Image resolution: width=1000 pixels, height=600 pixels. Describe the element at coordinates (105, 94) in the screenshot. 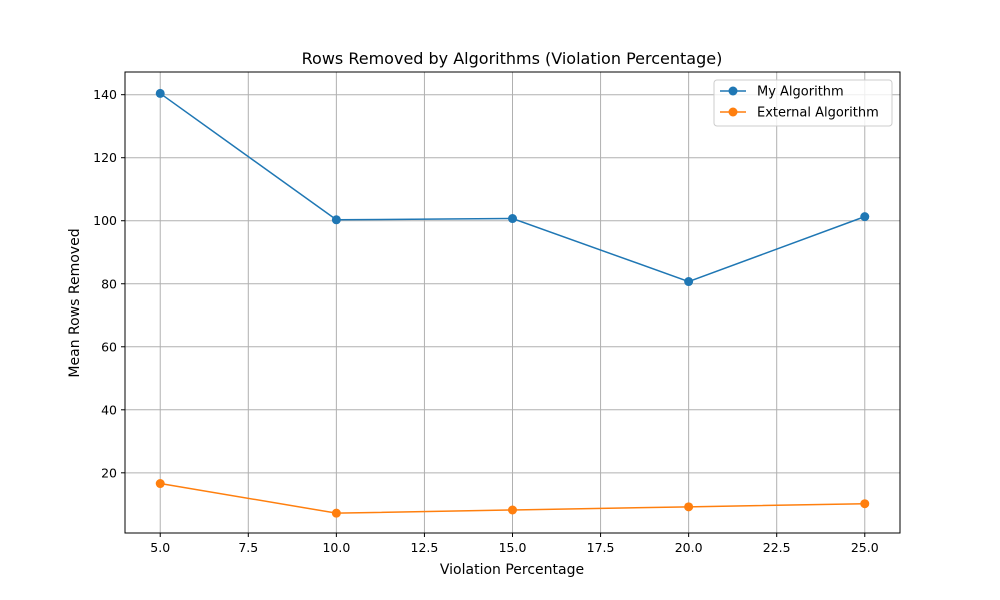

I see `y-tick-label: 140` at that location.